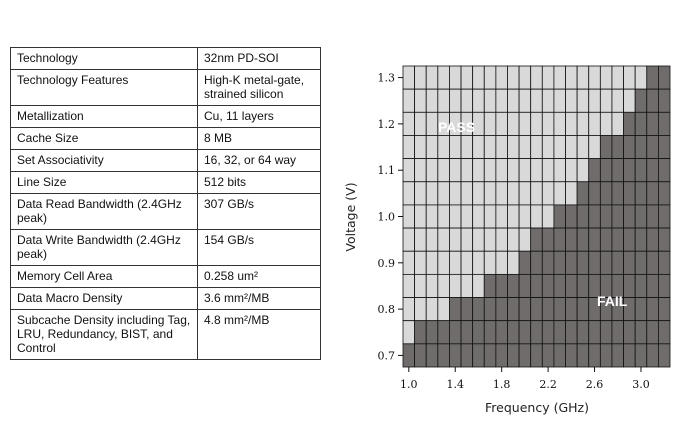 This screenshot has width=685, height=426. Describe the element at coordinates (104, 116) in the screenshot. I see `row-label: Metallization` at that location.